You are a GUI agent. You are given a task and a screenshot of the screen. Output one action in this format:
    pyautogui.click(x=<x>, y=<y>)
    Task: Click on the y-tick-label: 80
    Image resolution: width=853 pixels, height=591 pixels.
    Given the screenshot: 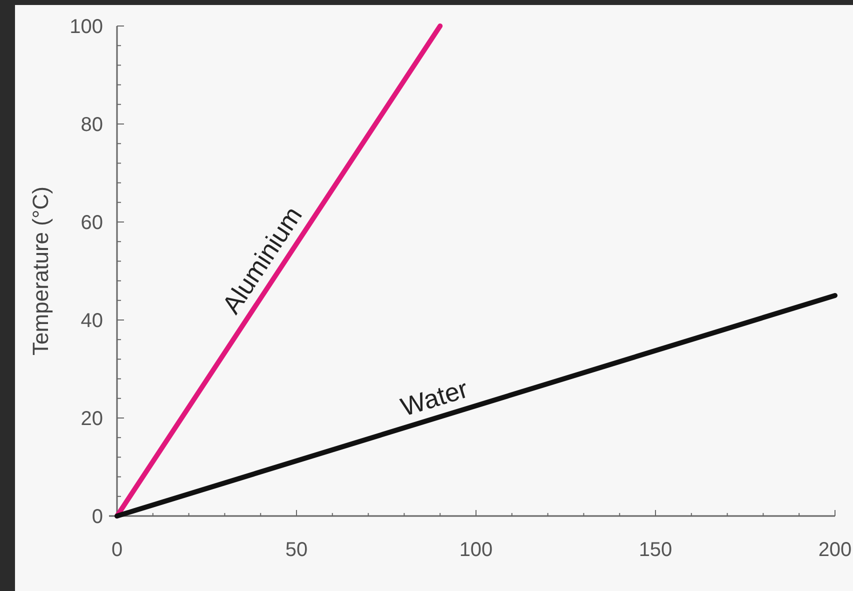 What is the action you would take?
    pyautogui.click(x=91, y=125)
    